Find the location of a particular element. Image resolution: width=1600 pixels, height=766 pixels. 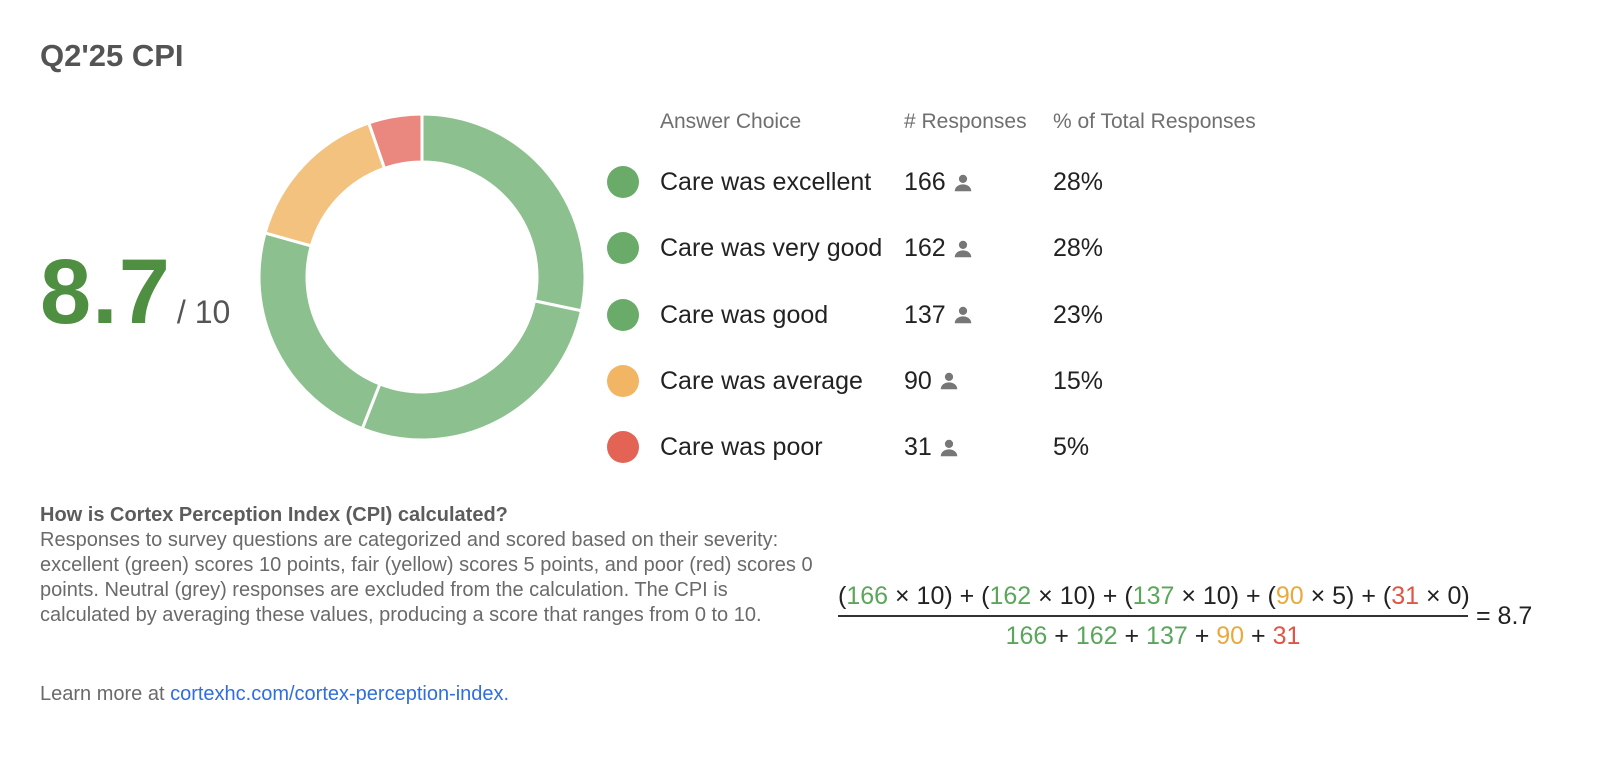

header-responses: # Responses is located at coordinates (965, 121).